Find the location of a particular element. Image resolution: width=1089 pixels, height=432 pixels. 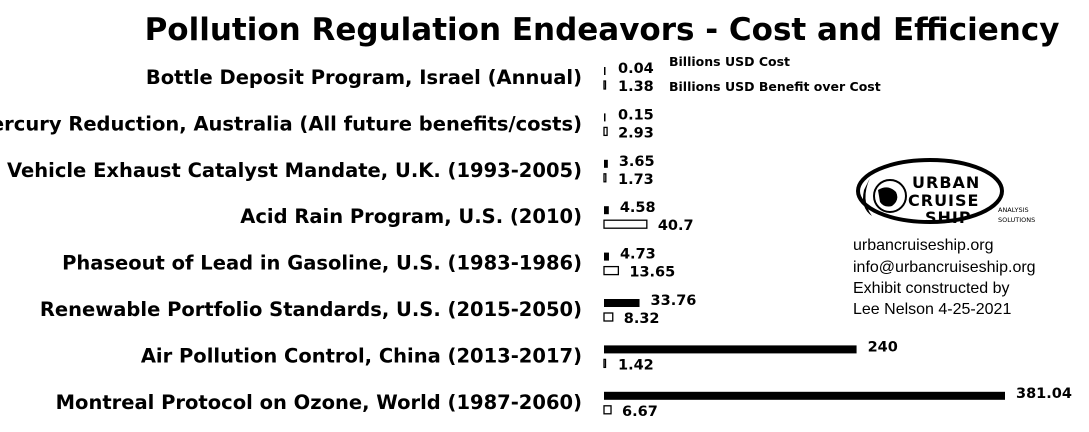

info-line-1: urbancruiseship.org is located at coordinates (923, 245).